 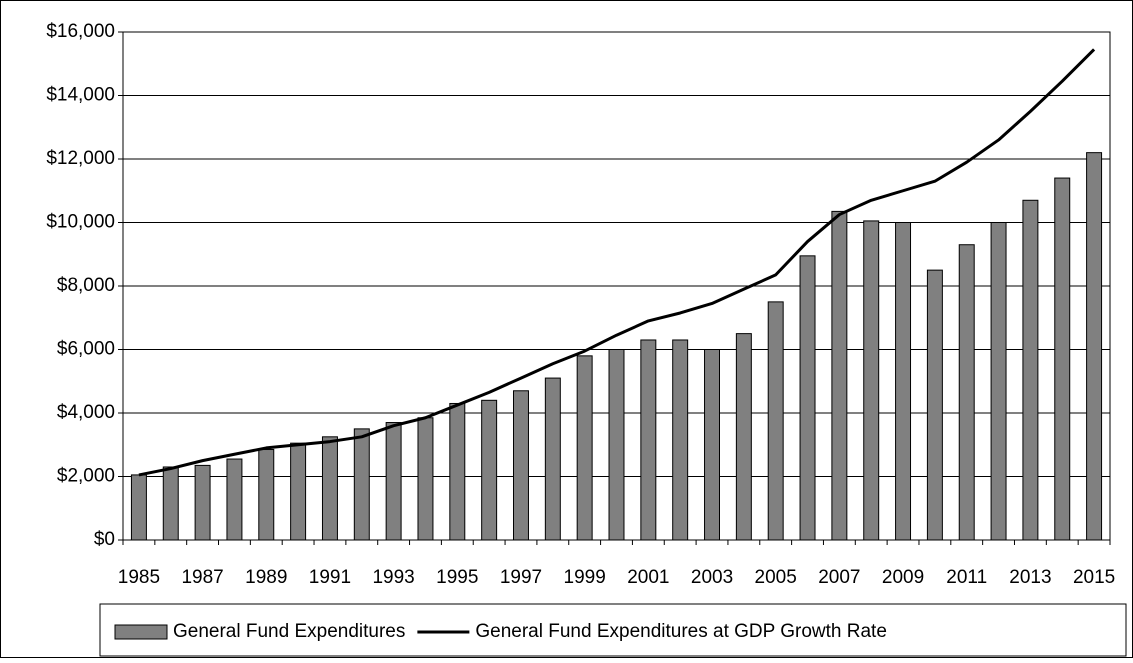 I want to click on x-tick-label: 1987, so click(x=202, y=577).